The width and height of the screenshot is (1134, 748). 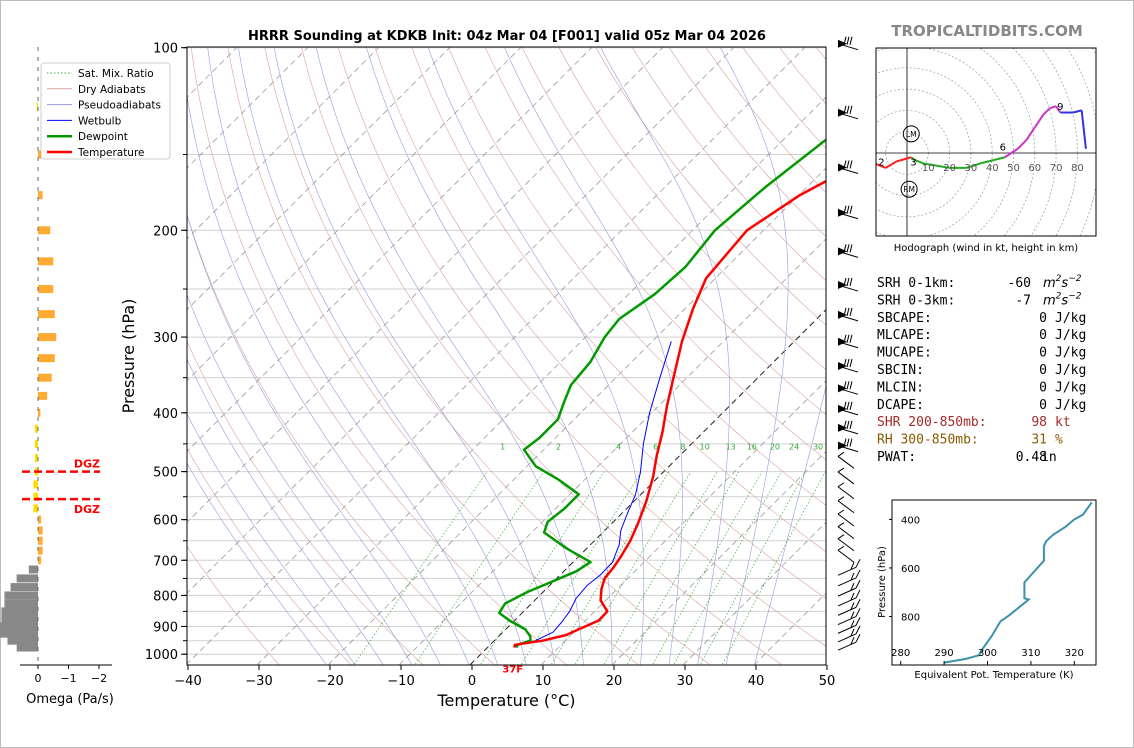 I want to click on x-tick-label: 30, so click(x=685, y=681).